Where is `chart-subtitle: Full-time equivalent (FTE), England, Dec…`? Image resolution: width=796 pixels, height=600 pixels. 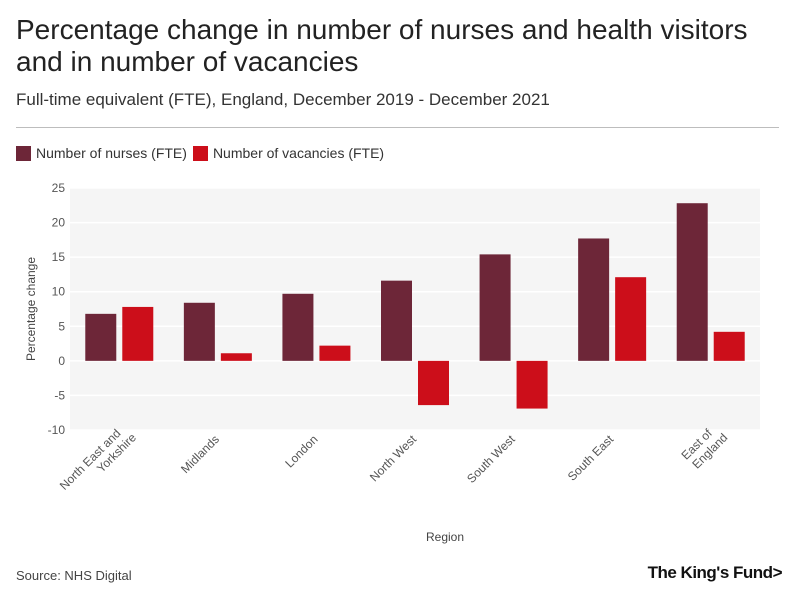
chart-subtitle: Full-time equivalent (FTE), England, Dec… is located at coordinates (283, 99).